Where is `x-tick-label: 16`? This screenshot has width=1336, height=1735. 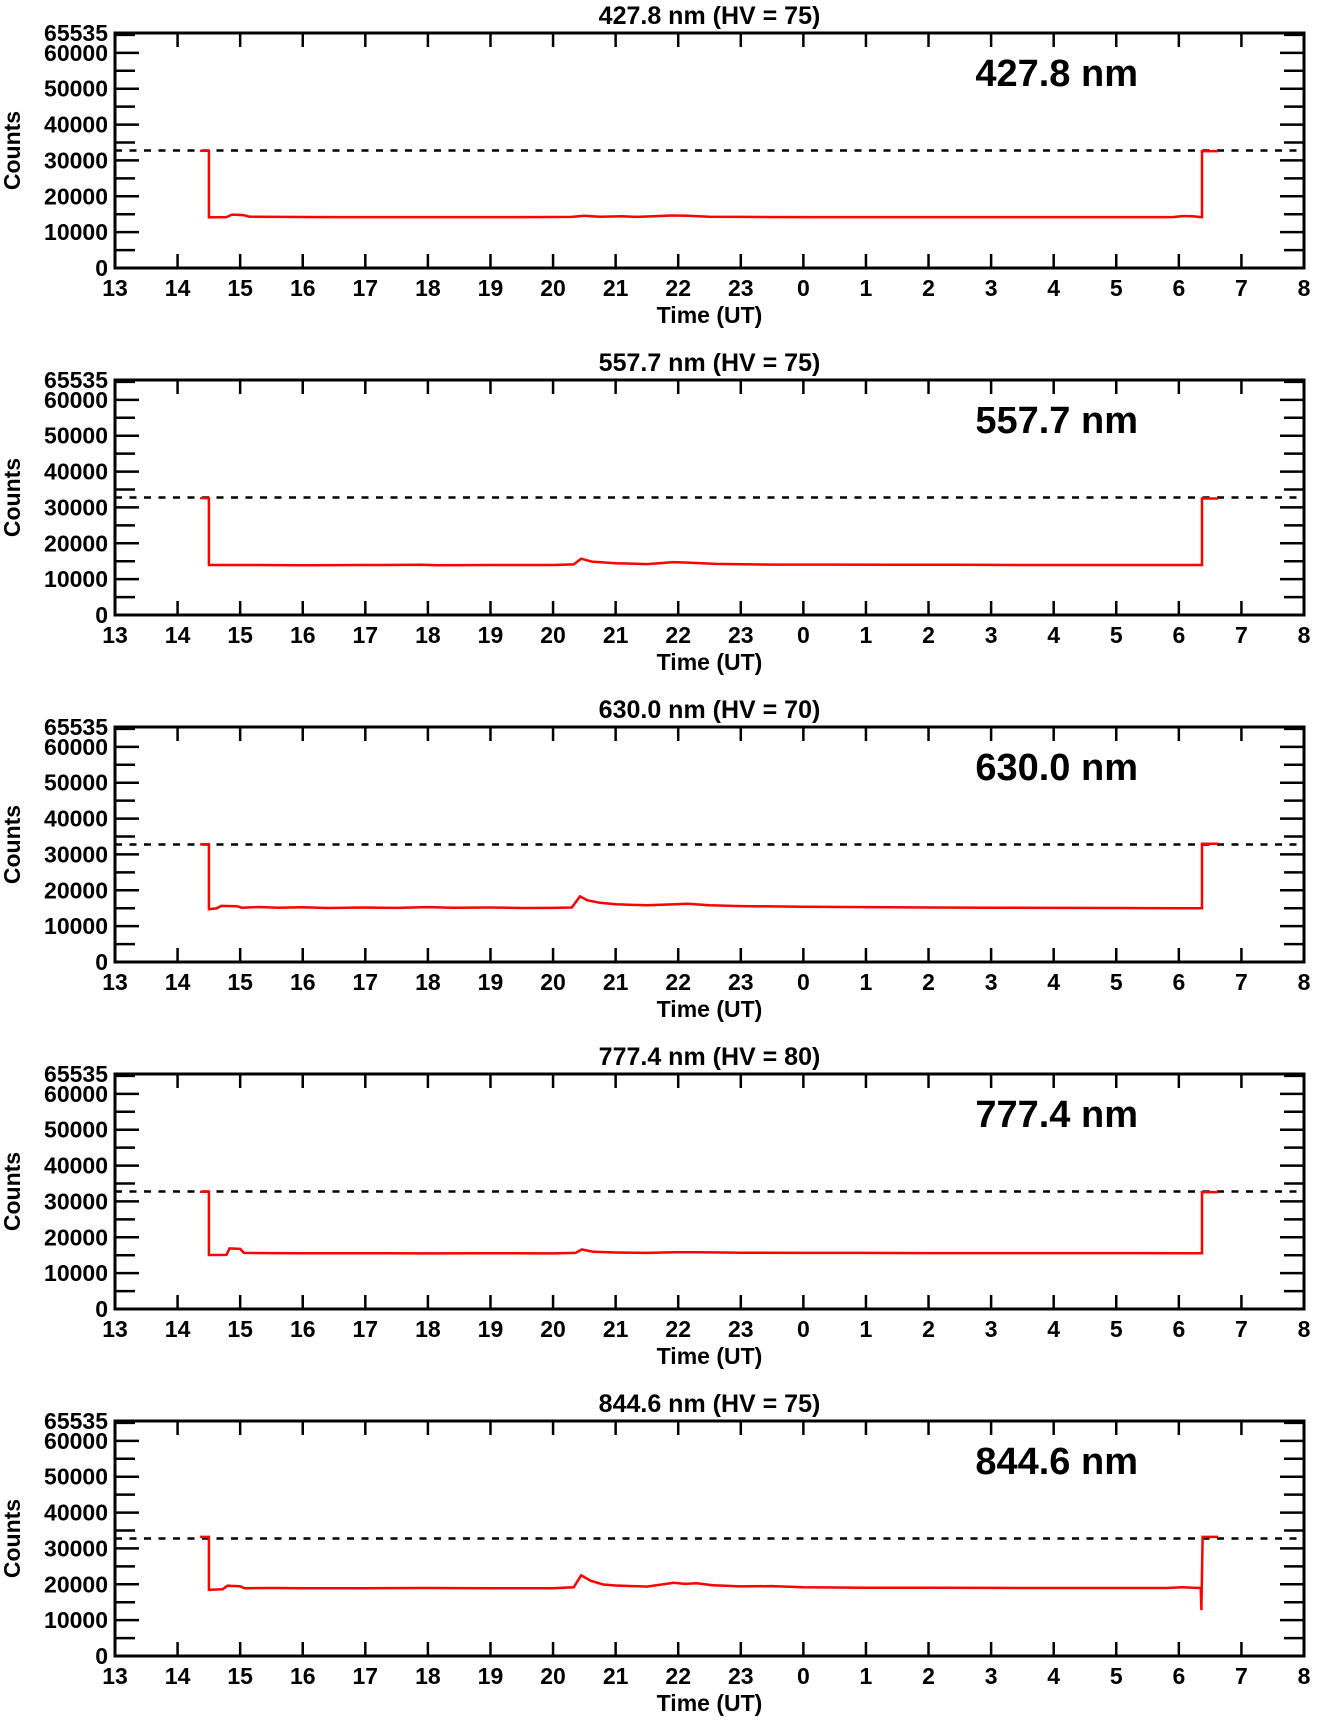
x-tick-label: 16 is located at coordinates (303, 635).